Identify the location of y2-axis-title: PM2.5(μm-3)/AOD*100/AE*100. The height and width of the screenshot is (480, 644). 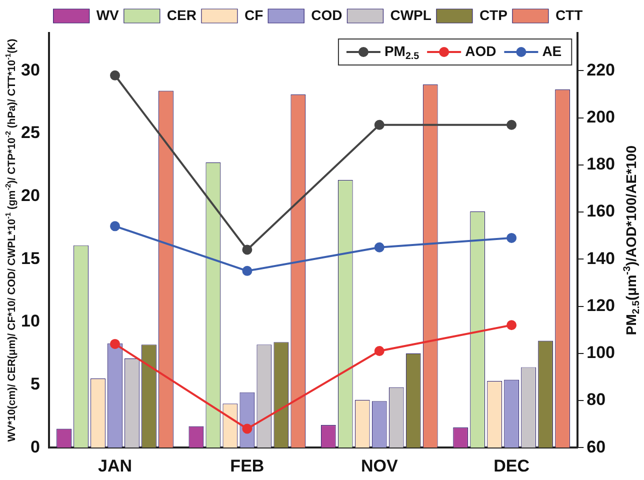
(632, 240).